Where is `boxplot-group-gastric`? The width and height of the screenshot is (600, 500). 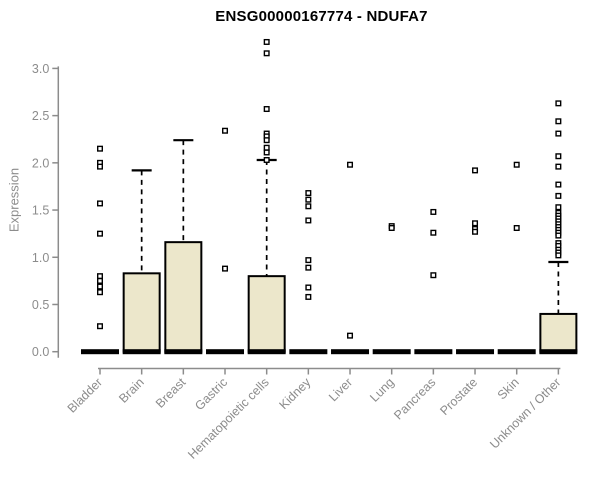
boxplot-group-gastric is located at coordinates (225, 241).